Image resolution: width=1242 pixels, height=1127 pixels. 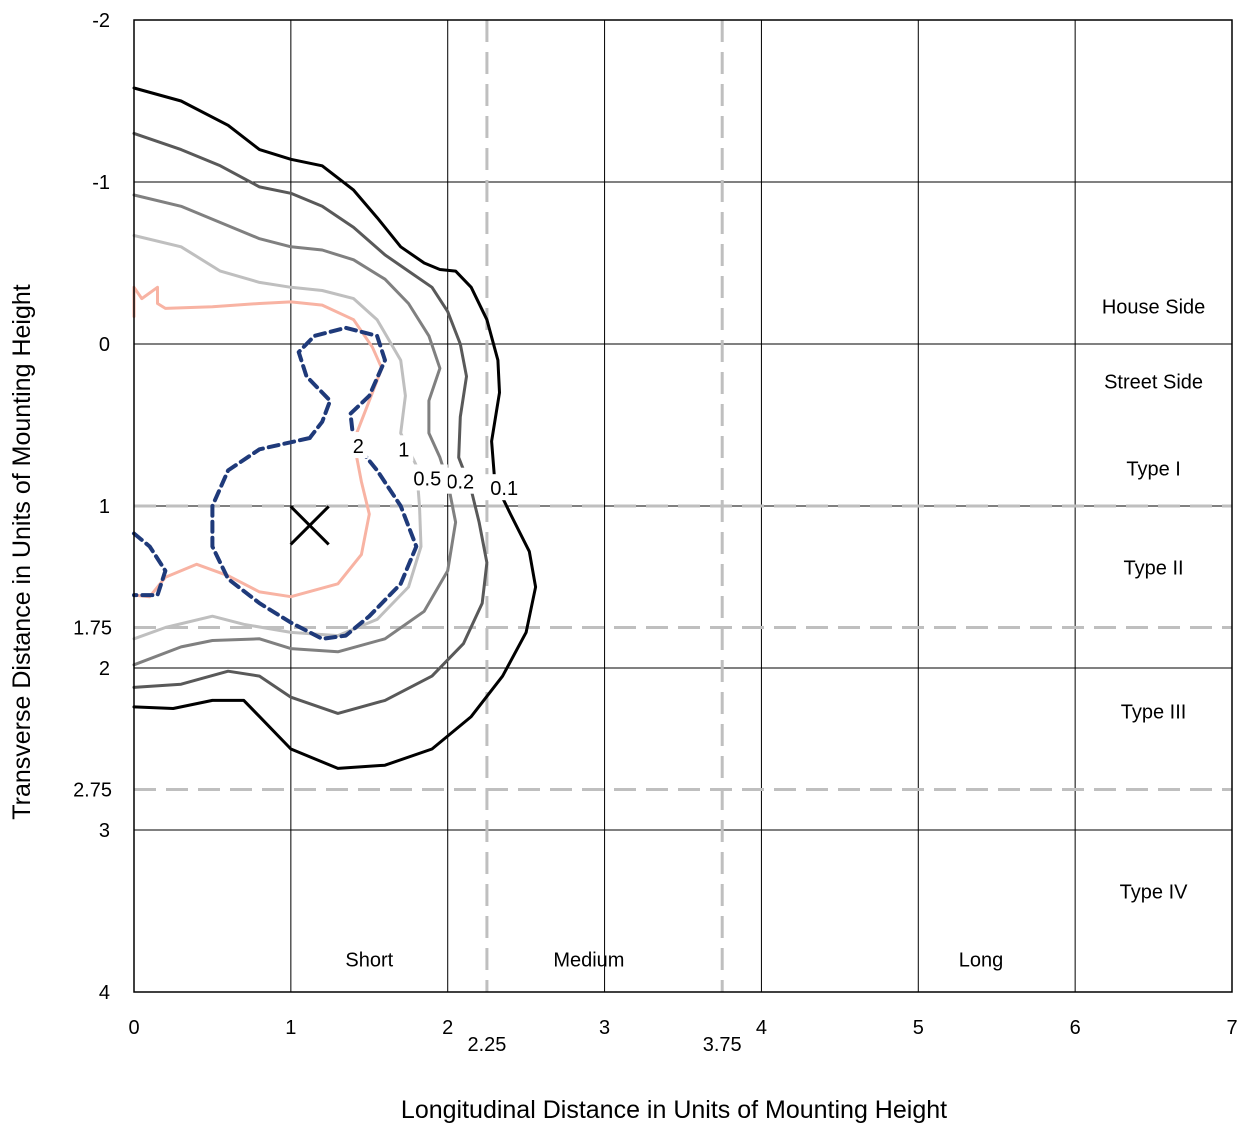 I want to click on contour-label-0-1: 0.1, so click(x=504, y=489).